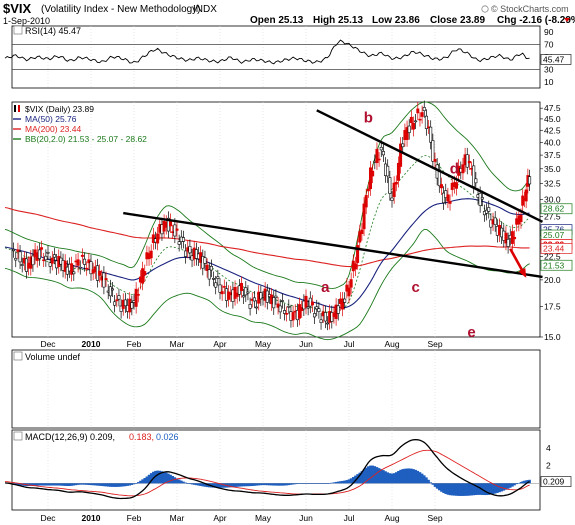  I want to click on price-tick-label: 27.5, so click(552, 217).